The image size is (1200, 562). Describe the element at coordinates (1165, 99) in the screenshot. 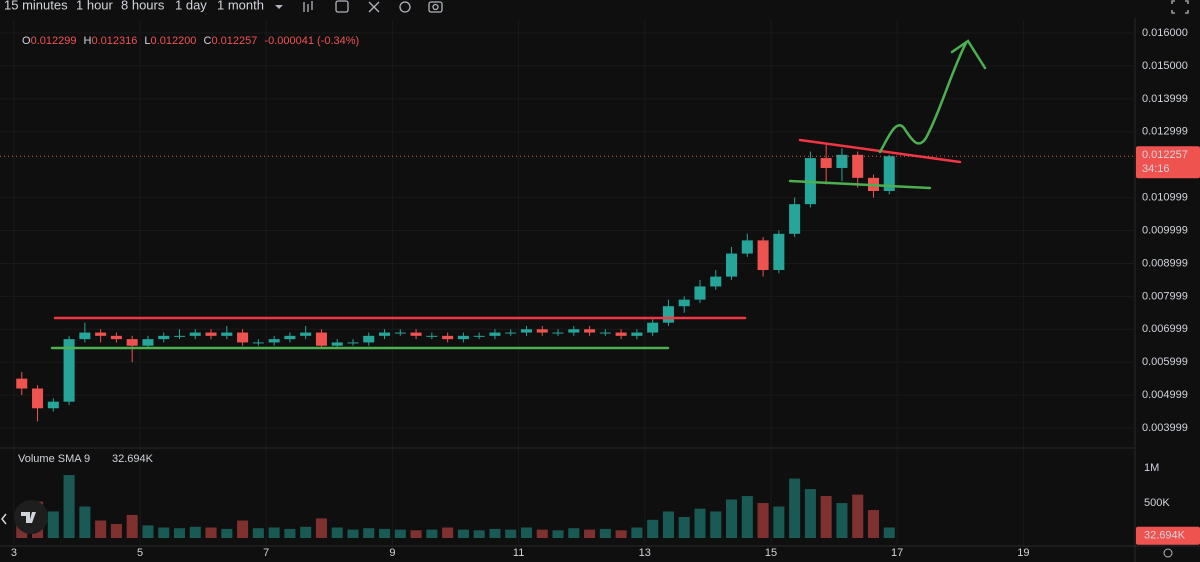

I see `y-tick-label: 0.013999` at that location.